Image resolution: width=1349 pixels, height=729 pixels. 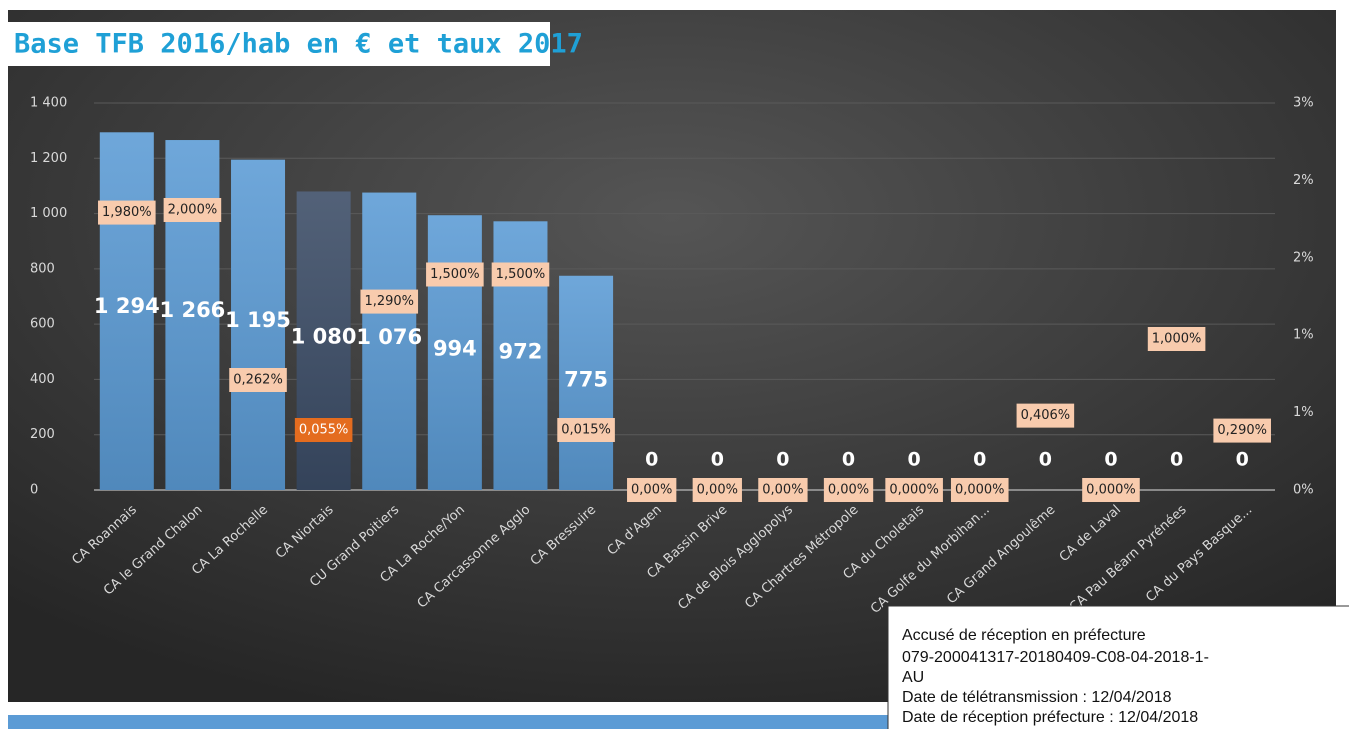 I want to click on bar-value-label: 1 076, so click(x=389, y=337).